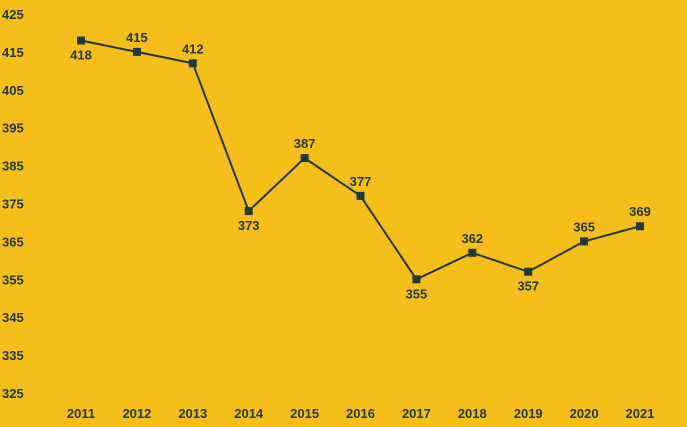 This screenshot has width=687, height=427. Describe the element at coordinates (640, 211) in the screenshot. I see `data-label: 369` at that location.